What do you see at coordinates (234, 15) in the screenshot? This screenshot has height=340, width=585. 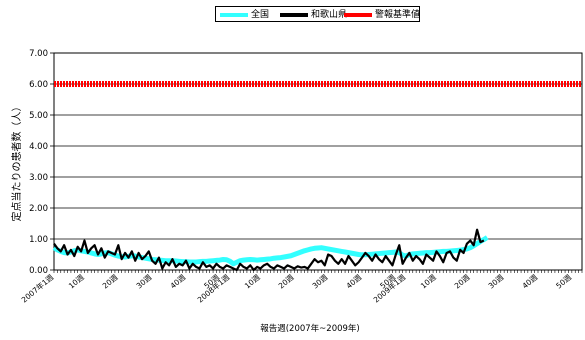 I see `legend-swatch-national` at bounding box center [234, 15].